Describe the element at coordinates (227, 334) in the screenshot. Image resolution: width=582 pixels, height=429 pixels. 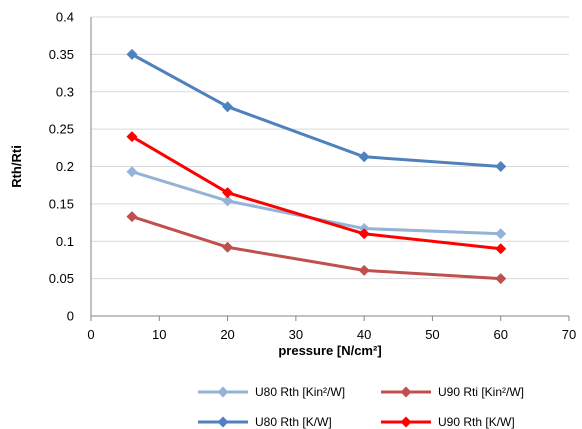
I see `x-tick-label: 20` at that location.